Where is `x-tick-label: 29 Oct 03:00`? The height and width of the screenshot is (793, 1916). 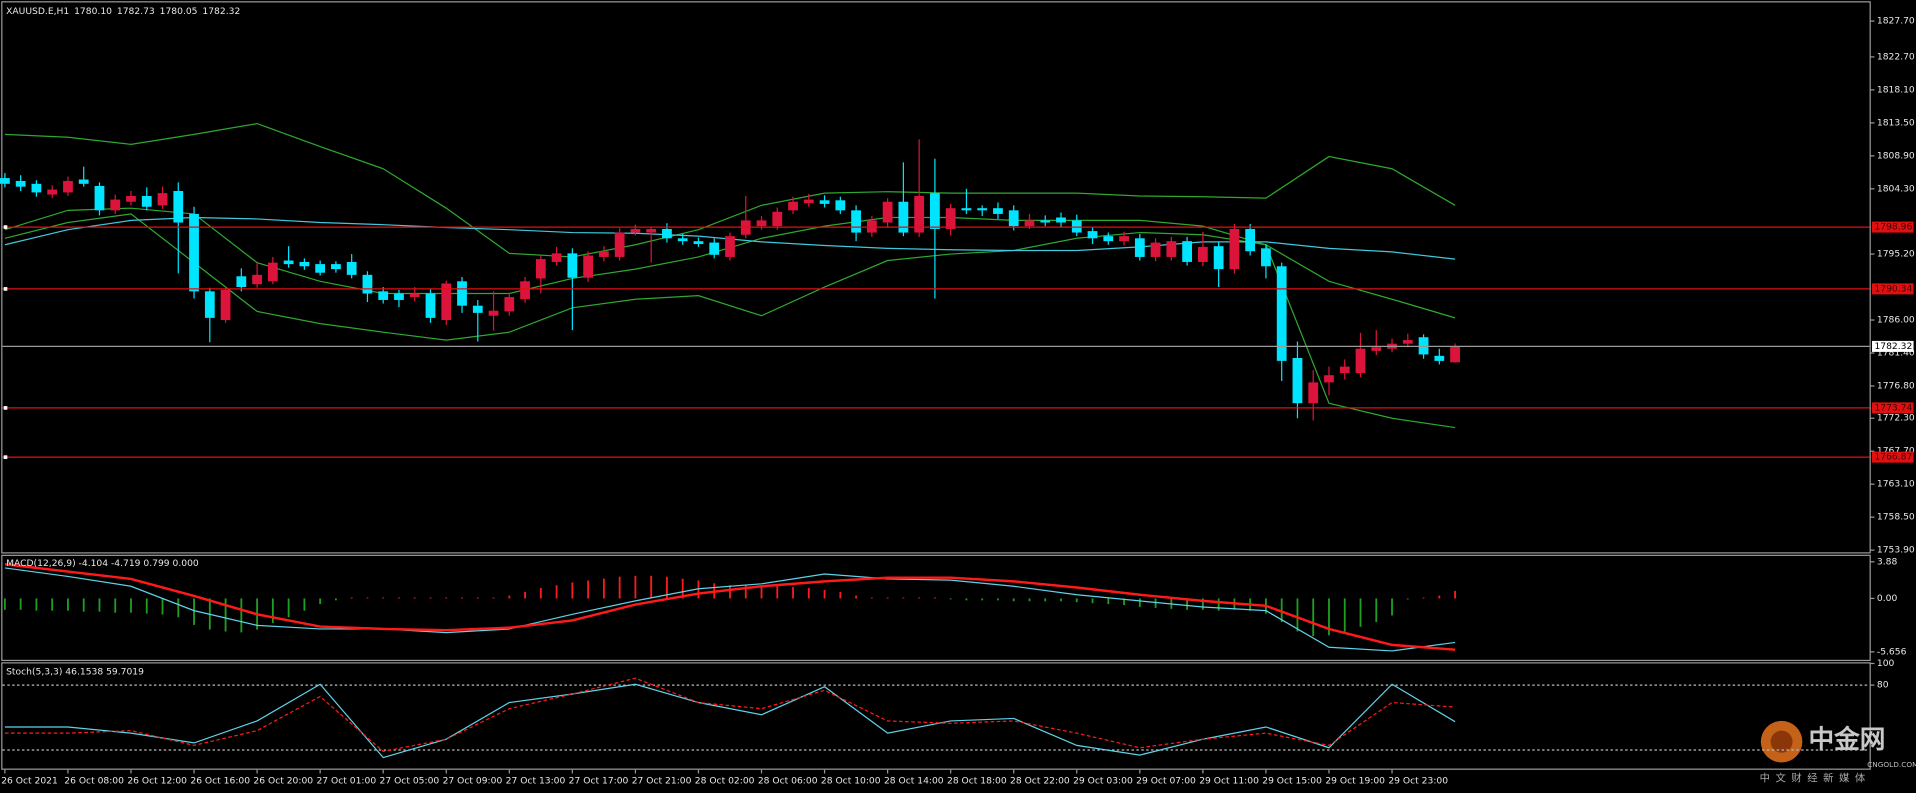
x-tick-label: 29 Oct 03:00 is located at coordinates (1103, 780).